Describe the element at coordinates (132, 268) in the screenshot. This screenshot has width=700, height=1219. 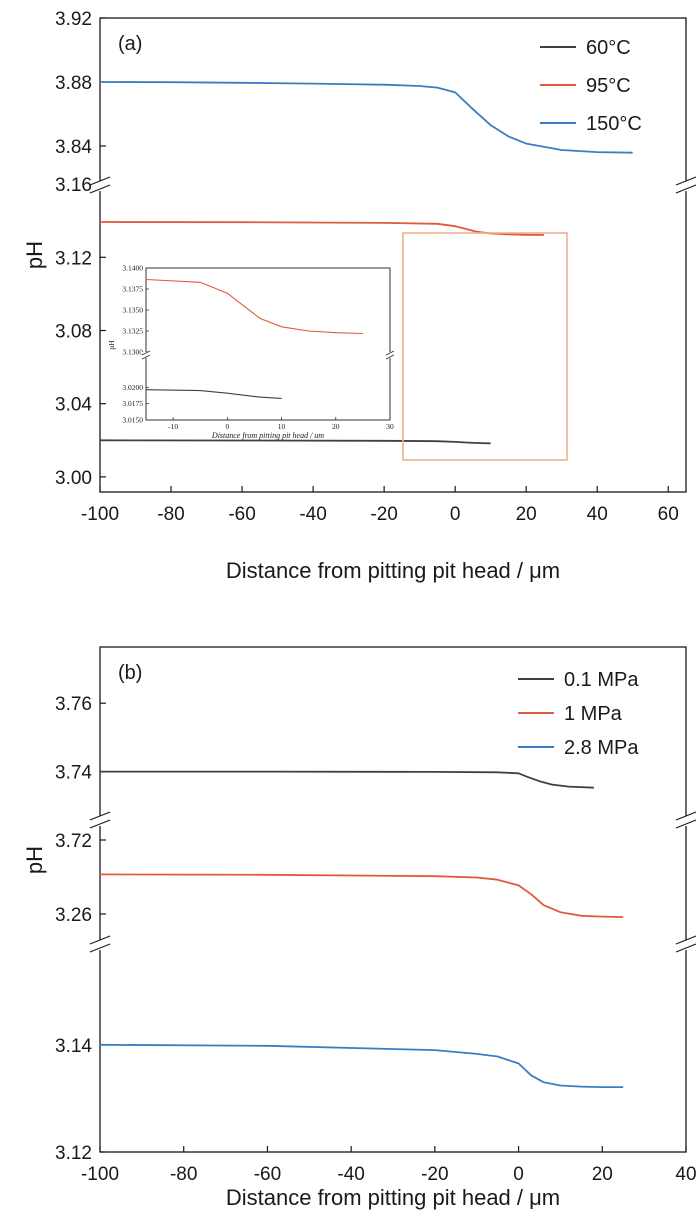
I see `inset-y-tick-label: 3.1400` at that location.